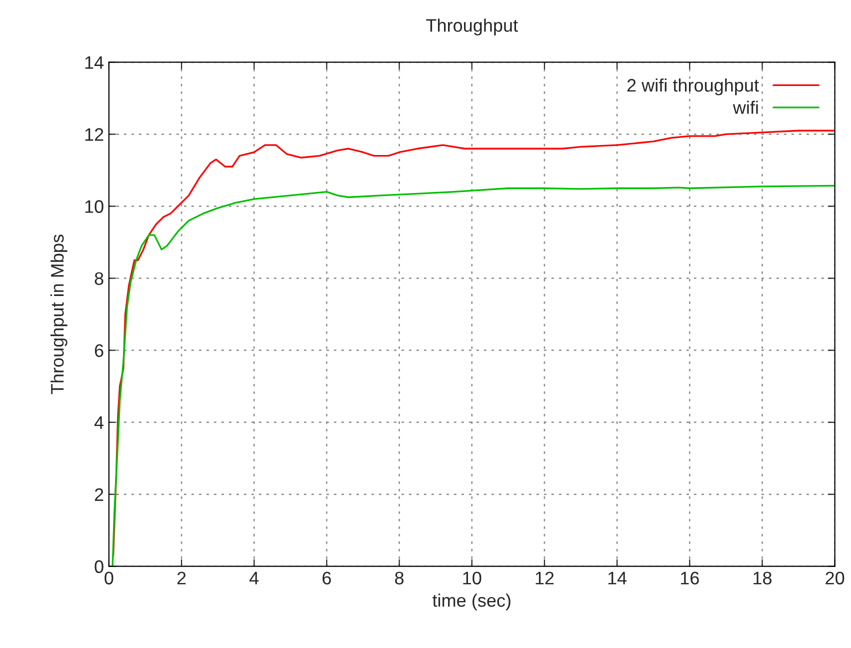 Image resolution: width=851 pixels, height=648 pixels. Describe the element at coordinates (693, 87) in the screenshot. I see `legend-label: 2 wifi throughput` at that location.